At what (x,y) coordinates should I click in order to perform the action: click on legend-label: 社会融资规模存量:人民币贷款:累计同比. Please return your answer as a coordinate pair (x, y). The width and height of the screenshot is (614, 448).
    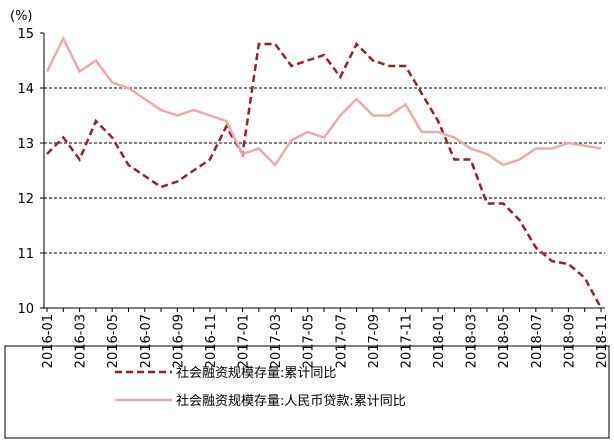
    Looking at the image, I should click on (291, 401).